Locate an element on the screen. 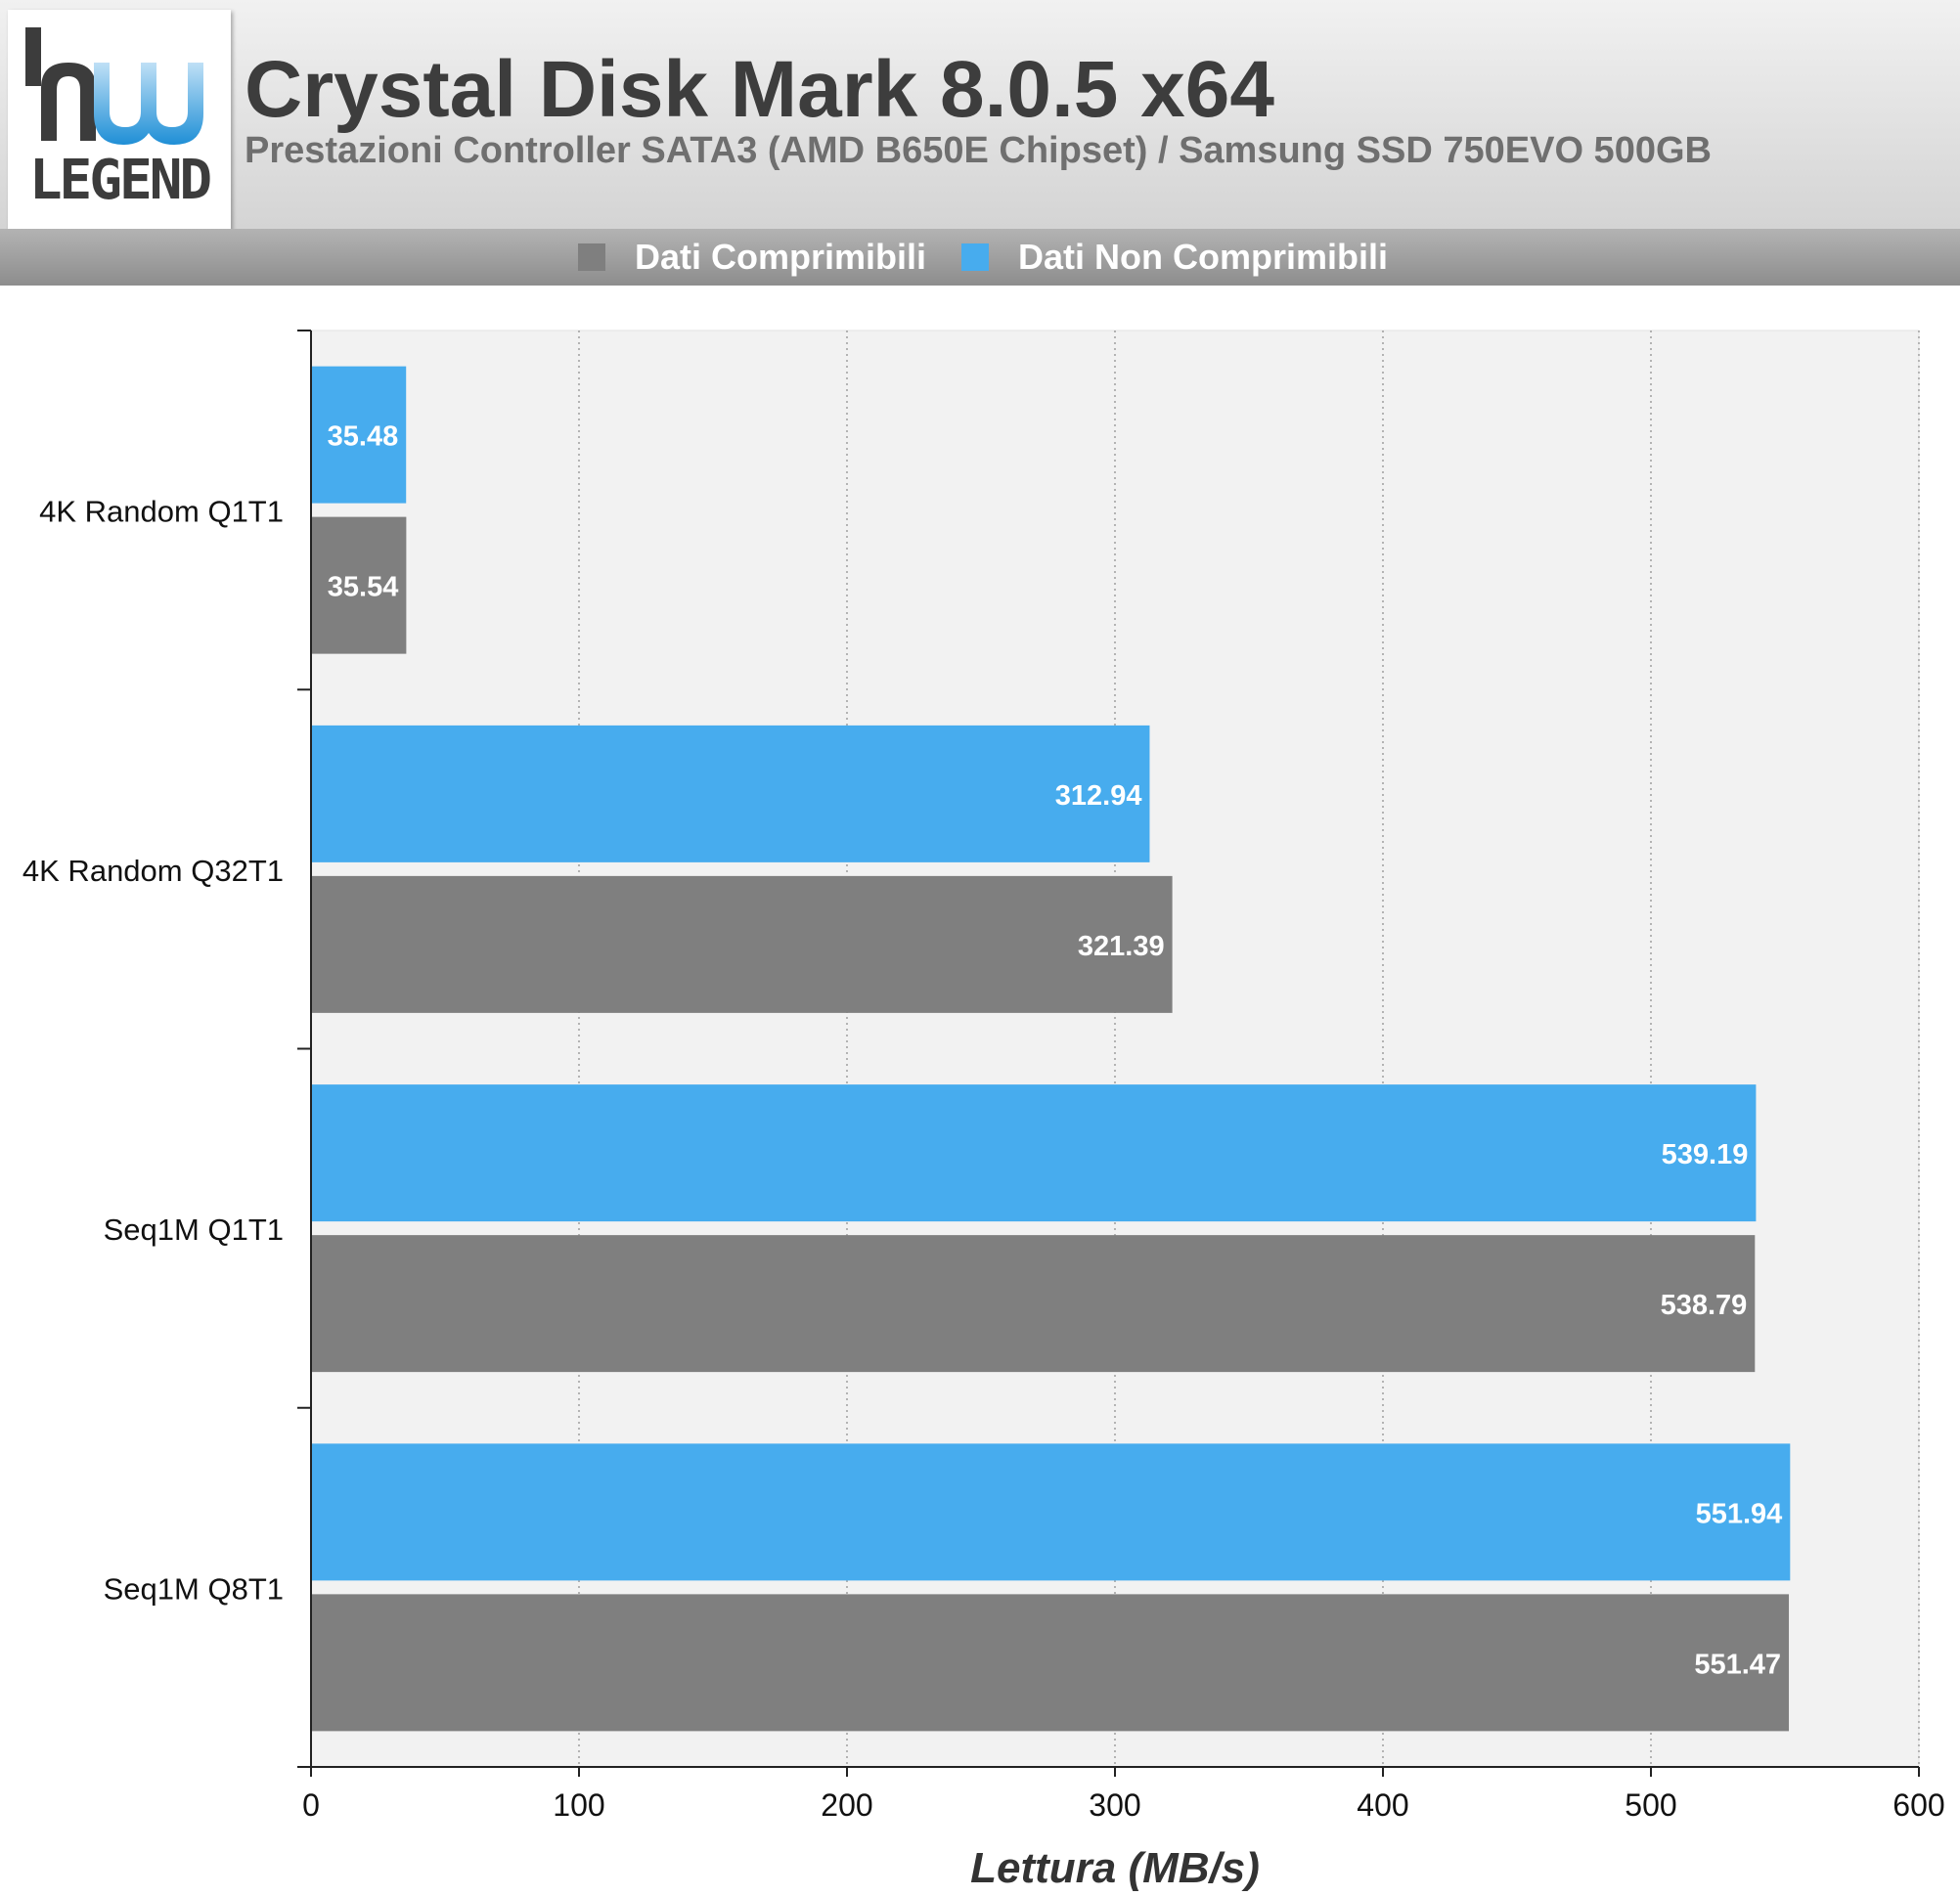  bar-value-label: 35.48 is located at coordinates (363, 437).